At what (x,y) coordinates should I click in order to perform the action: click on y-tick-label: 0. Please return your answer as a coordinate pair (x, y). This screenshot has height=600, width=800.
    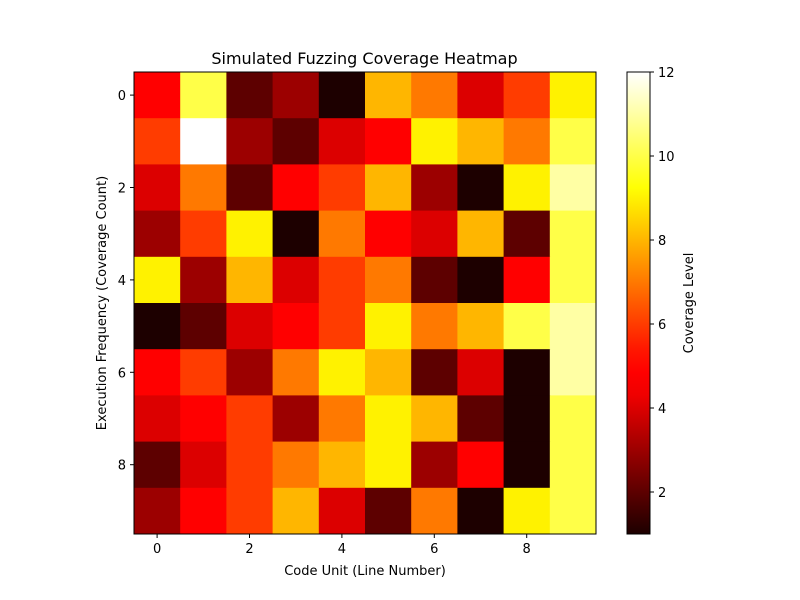
    Looking at the image, I should click on (122, 96).